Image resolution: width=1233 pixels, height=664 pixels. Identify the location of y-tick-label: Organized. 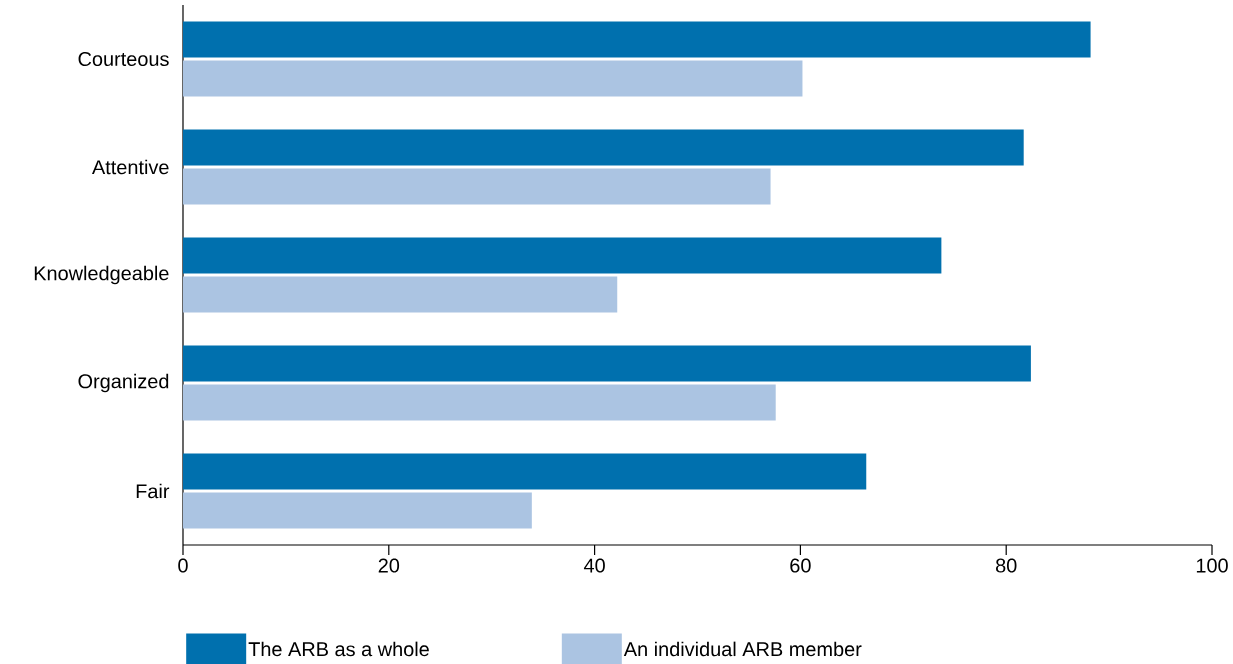
(123, 383).